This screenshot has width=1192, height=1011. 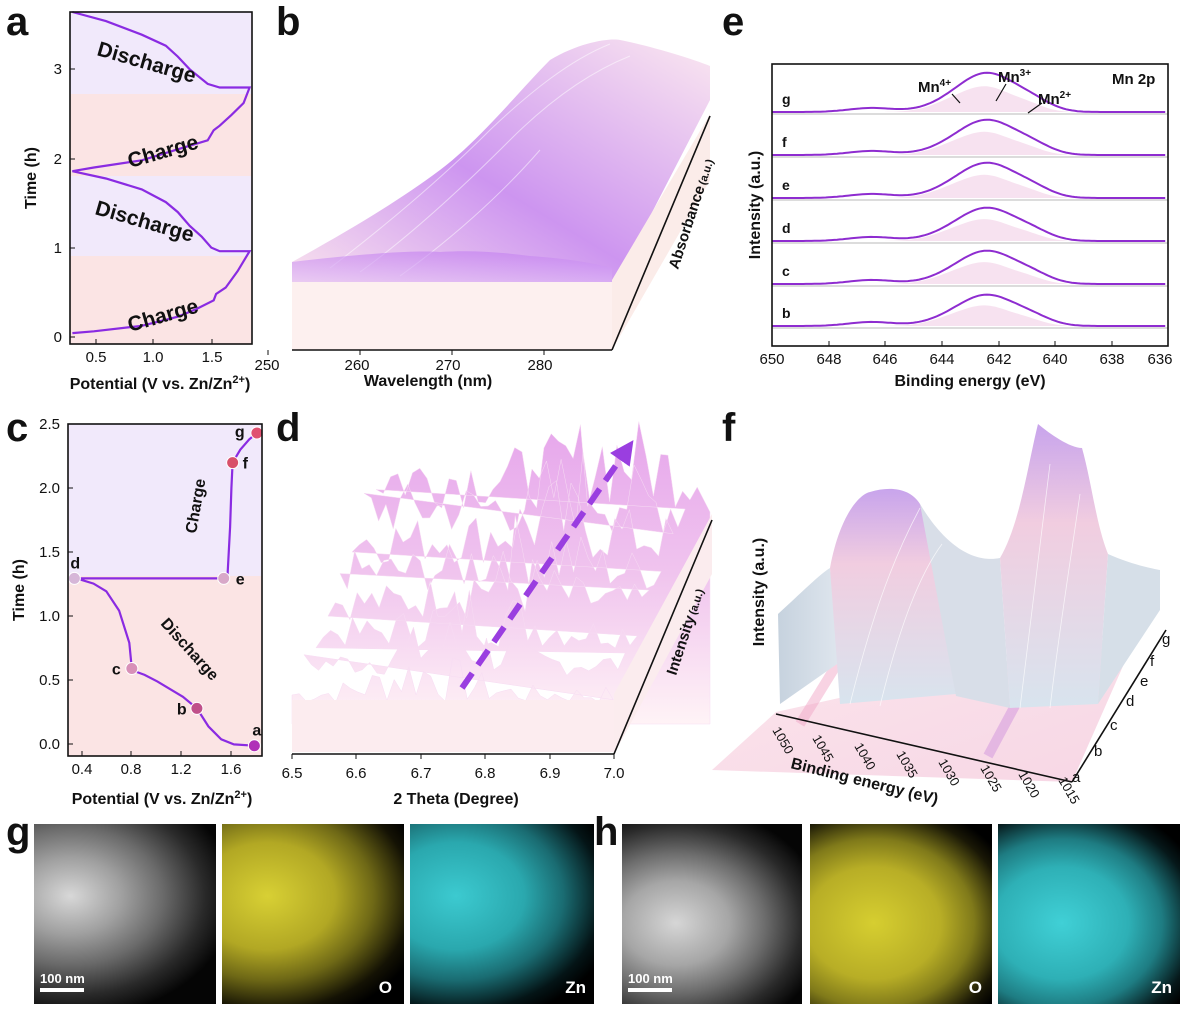 What do you see at coordinates (970, 200) in the screenshot?
I see `e-spectra: g f e d c b` at bounding box center [970, 200].